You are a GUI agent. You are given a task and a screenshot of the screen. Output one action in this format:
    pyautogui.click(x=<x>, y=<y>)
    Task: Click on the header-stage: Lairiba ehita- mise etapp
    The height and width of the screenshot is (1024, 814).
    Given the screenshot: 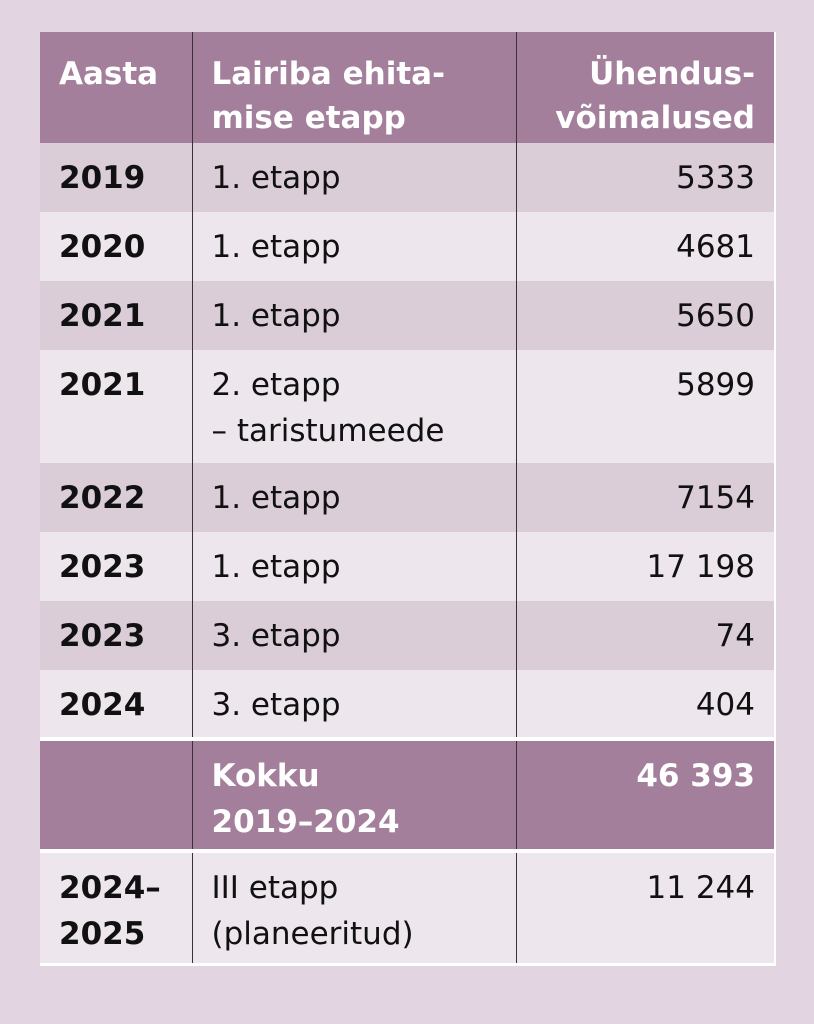 What is the action you would take?
    pyautogui.click(x=353, y=87)
    